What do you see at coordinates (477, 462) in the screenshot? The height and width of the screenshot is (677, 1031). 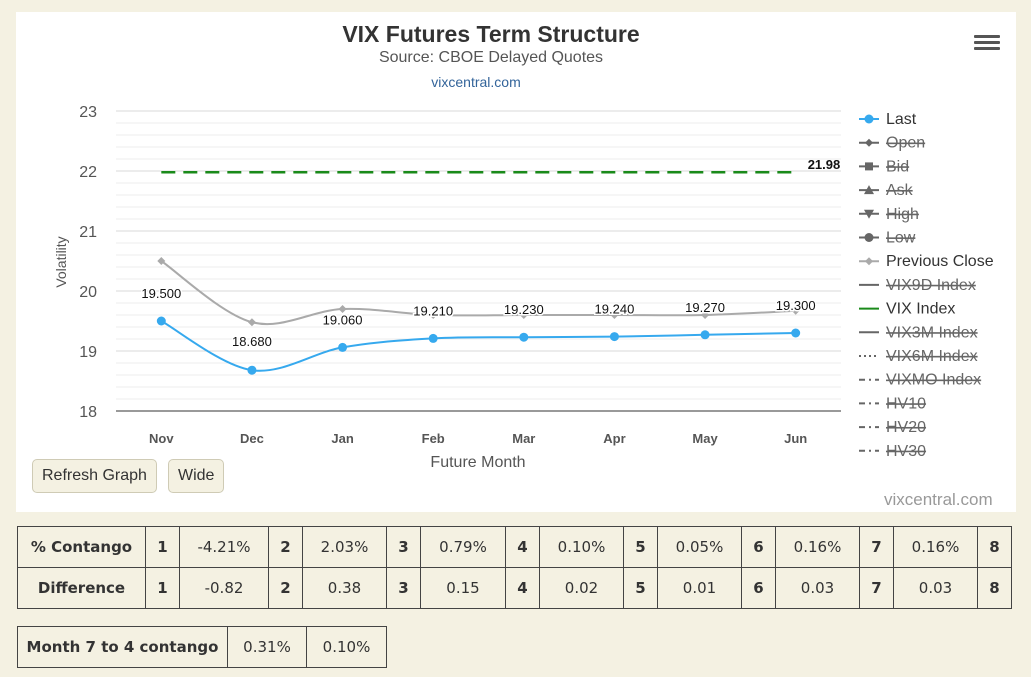 I see `x-axis-label: Future Month` at bounding box center [477, 462].